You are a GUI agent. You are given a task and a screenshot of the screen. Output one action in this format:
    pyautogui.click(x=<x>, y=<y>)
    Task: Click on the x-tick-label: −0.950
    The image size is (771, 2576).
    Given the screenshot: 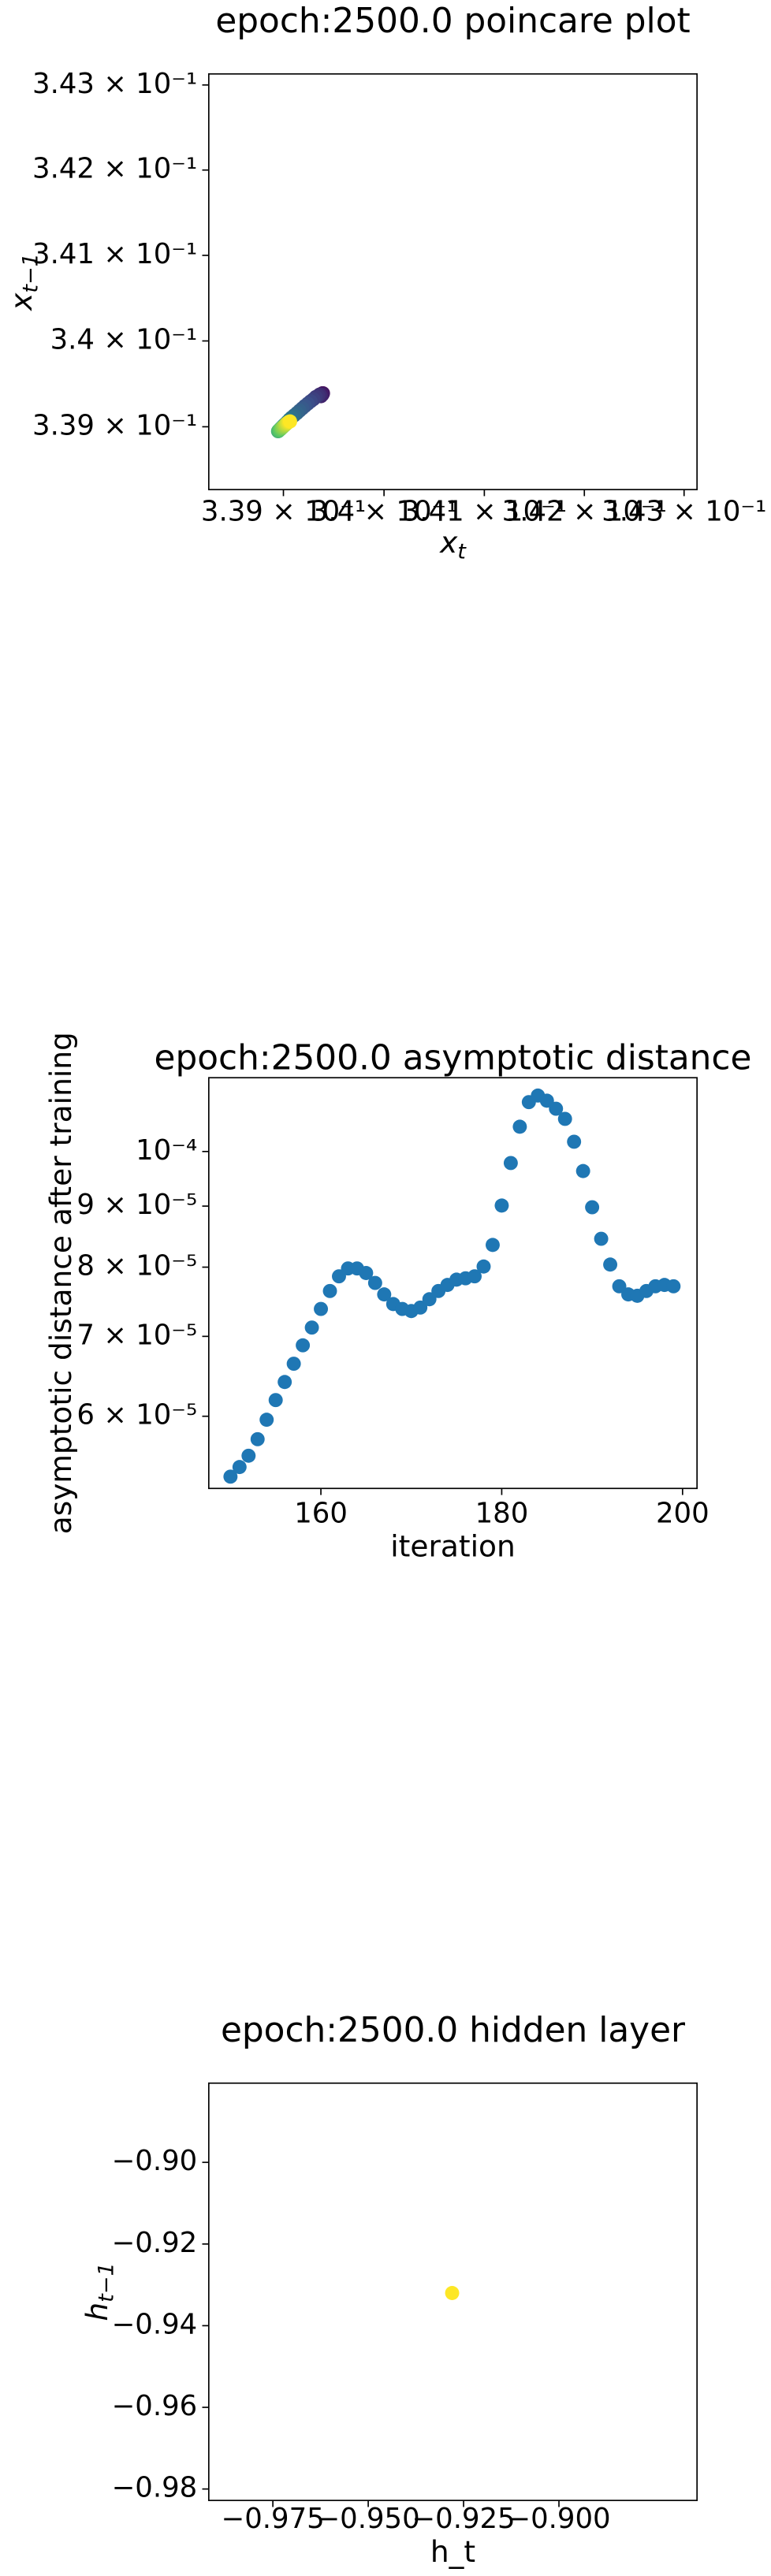 What is the action you would take?
    pyautogui.click(x=367, y=2519)
    